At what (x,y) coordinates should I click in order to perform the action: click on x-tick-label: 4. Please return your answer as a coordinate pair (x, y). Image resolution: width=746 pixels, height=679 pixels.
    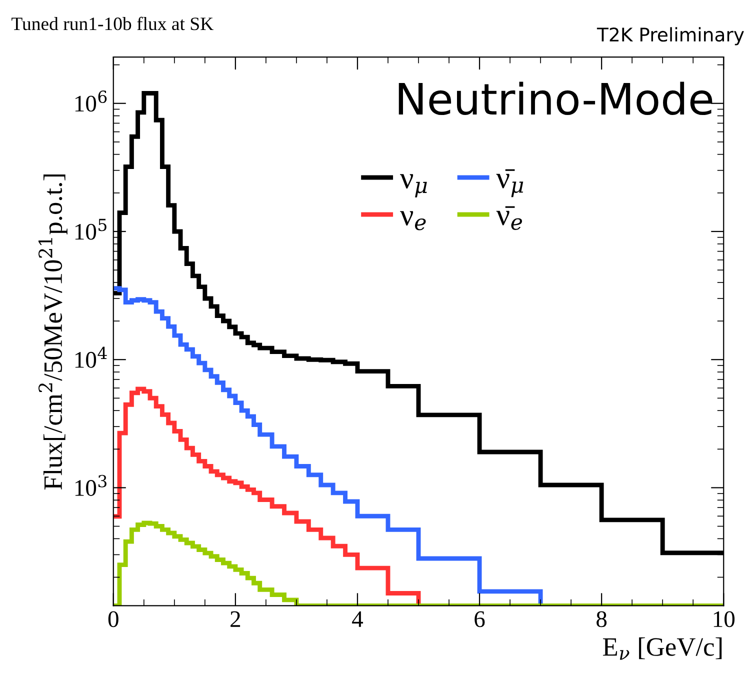
    Looking at the image, I should click on (358, 619).